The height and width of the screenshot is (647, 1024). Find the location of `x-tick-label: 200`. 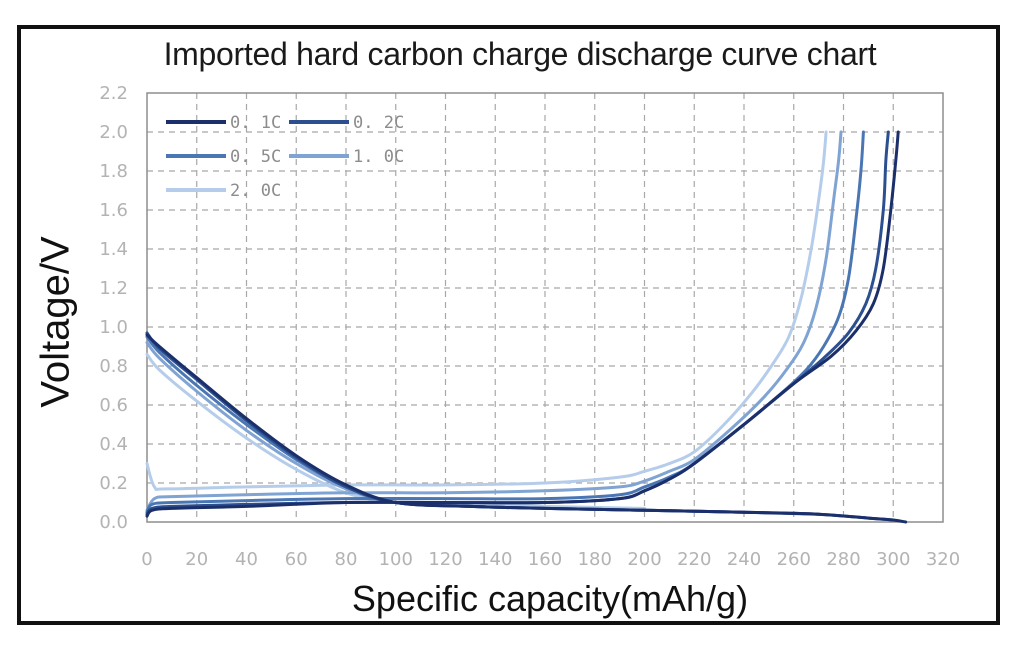

x-tick-label: 200 is located at coordinates (644, 559).